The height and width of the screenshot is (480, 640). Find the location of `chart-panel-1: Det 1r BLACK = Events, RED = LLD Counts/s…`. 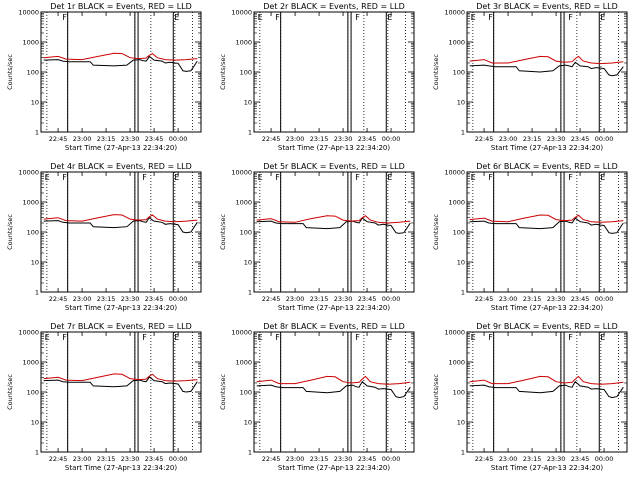

chart-panel-1: Det 1r BLACK = Events, RED = LLD Counts/s… is located at coordinates (104, 77).